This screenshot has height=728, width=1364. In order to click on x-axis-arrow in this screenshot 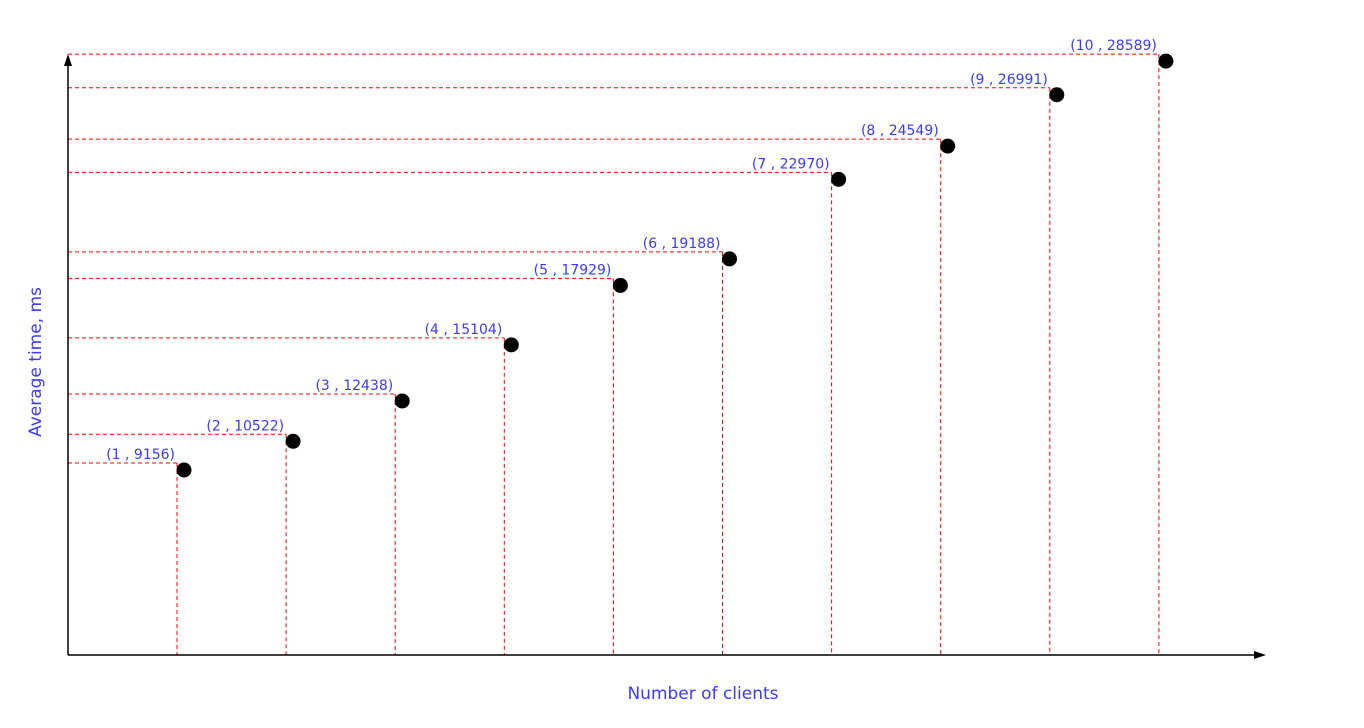, I will do `click(1260, 655)`.